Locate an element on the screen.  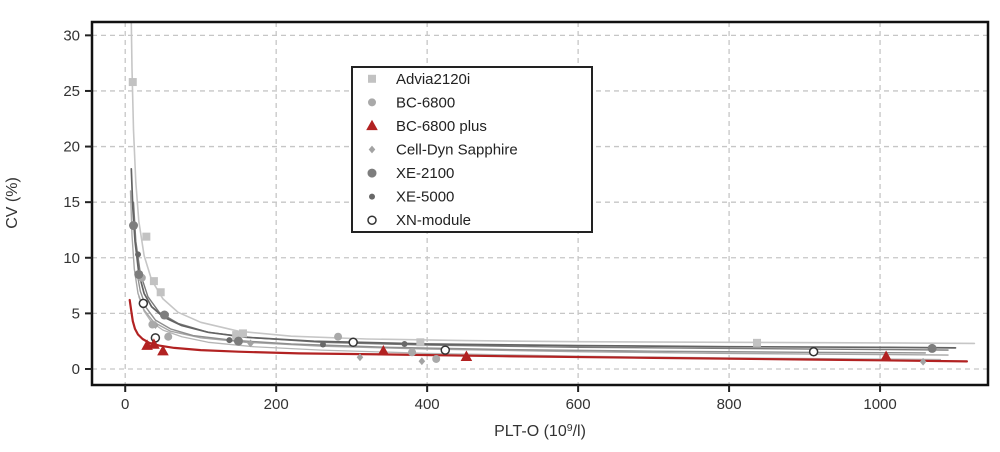
x-tick-label: 0 is located at coordinates (125, 404).